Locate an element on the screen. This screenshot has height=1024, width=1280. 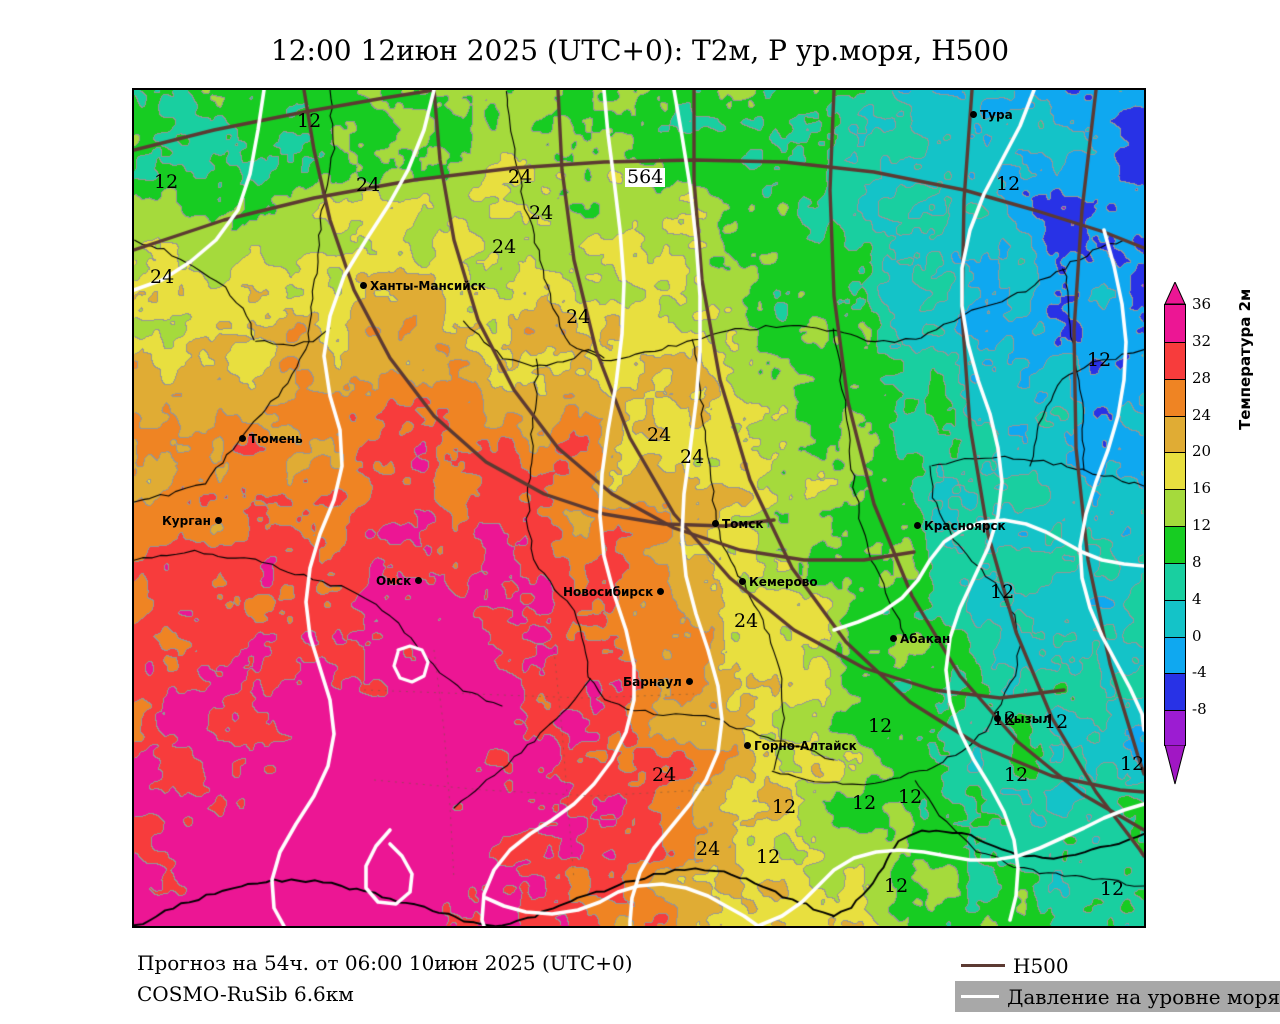
city-label: Барнаул is located at coordinates (652, 682).